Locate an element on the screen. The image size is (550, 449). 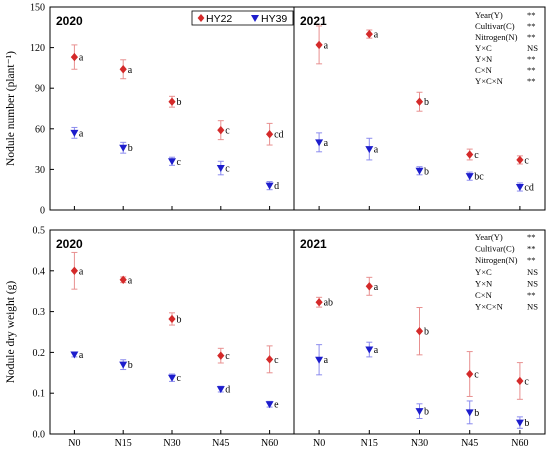
y-tick-label: 0.5 is located at coordinates (39, 231).